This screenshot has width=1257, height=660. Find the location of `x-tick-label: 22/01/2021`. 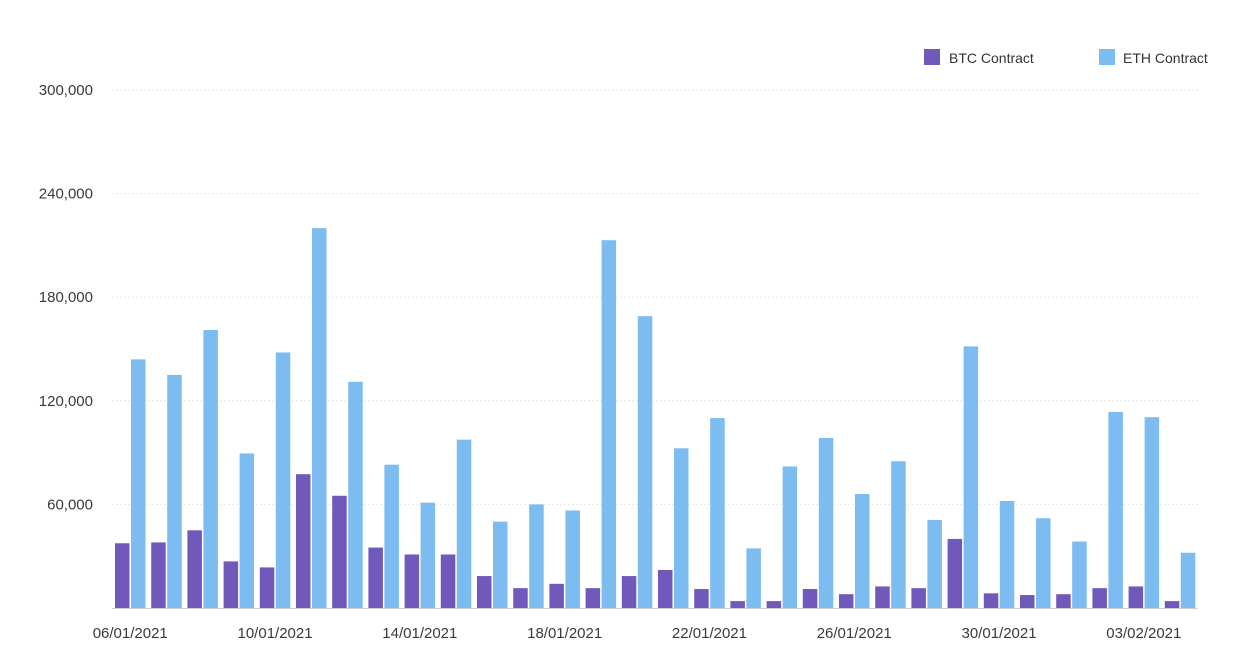

x-tick-label: 22/01/2021 is located at coordinates (709, 633).